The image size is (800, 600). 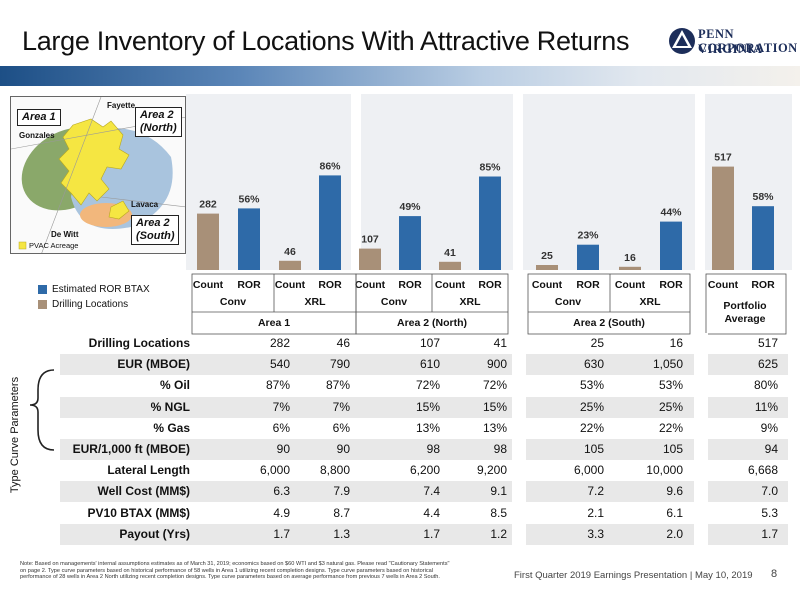 What do you see at coordinates (424, 428) in the screenshot?
I see `table-row: % Gas 6% 6% 13% 13% 22% 22% 9%` at bounding box center [424, 428].